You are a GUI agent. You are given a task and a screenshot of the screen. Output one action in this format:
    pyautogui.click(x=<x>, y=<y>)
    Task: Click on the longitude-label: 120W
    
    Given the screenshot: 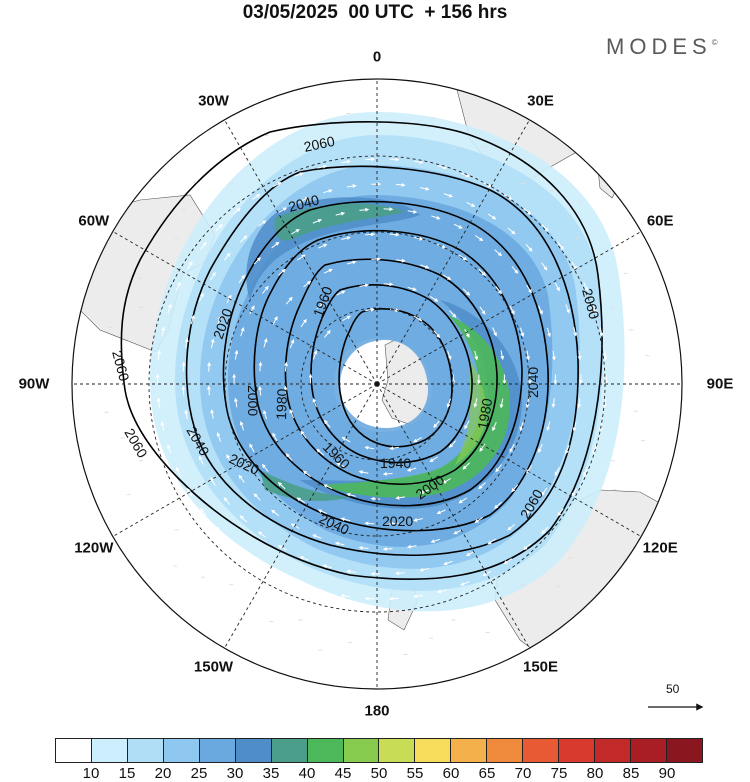 What is the action you would take?
    pyautogui.click(x=94, y=547)
    